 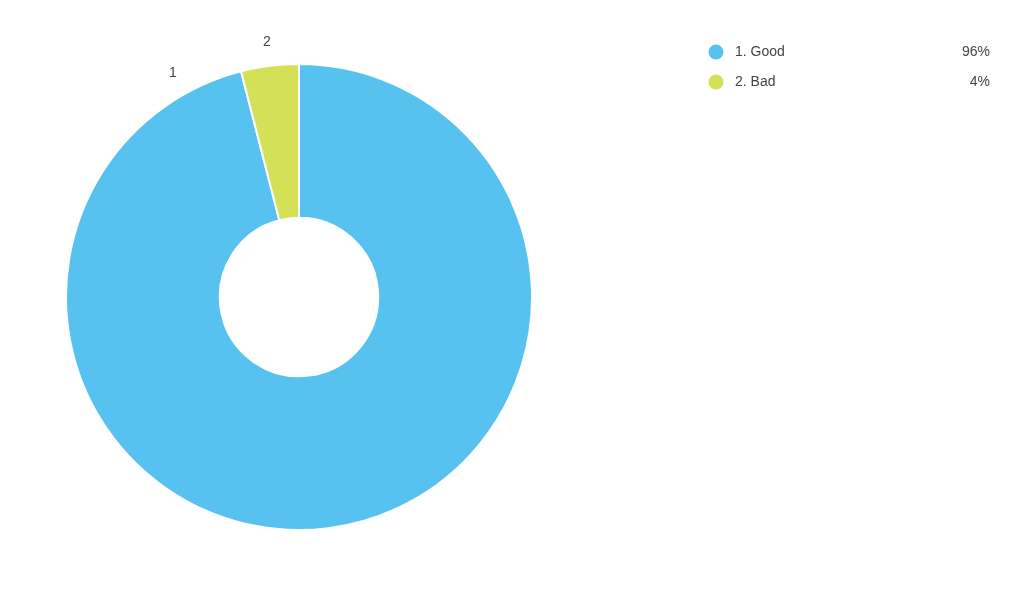 I want to click on data-label: 96%, so click(x=975, y=50).